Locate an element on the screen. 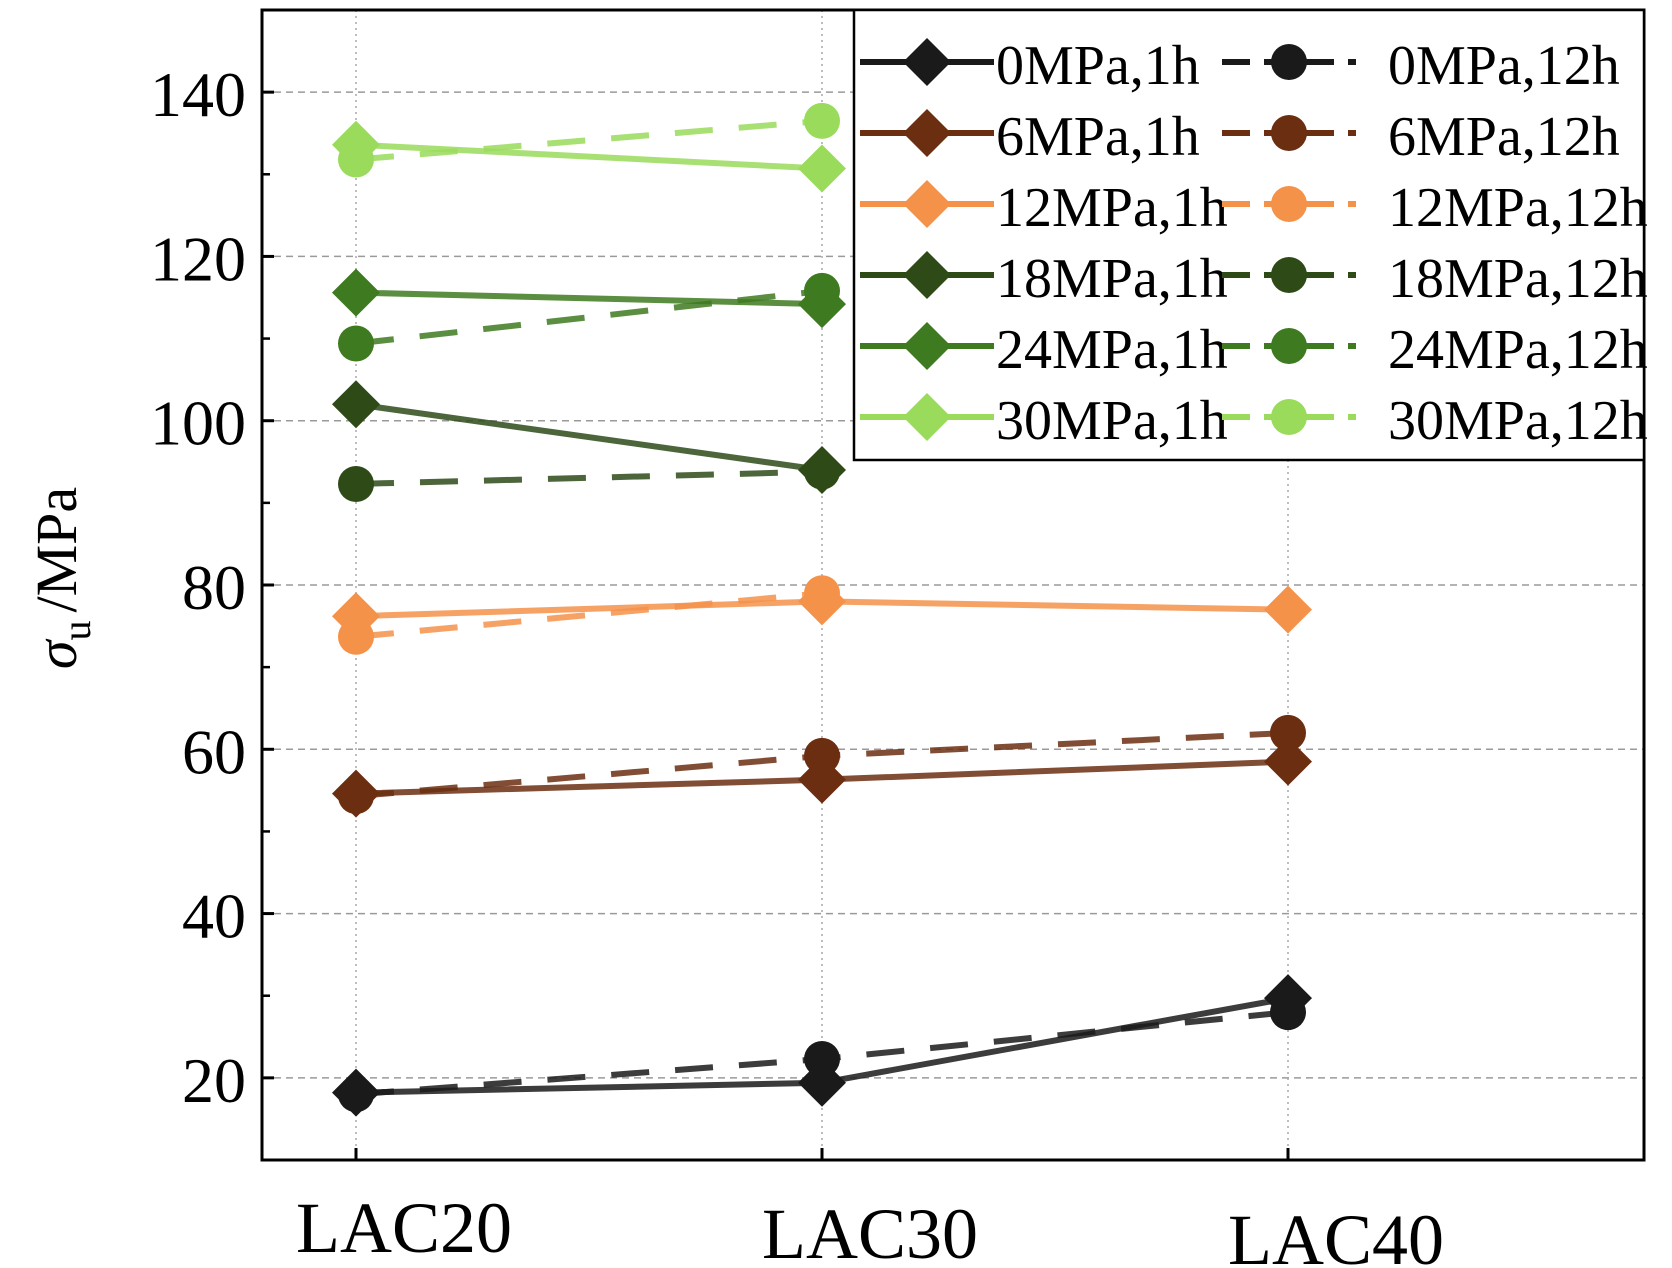  legend-item: 6MPa,12h is located at coordinates (1421, 137).